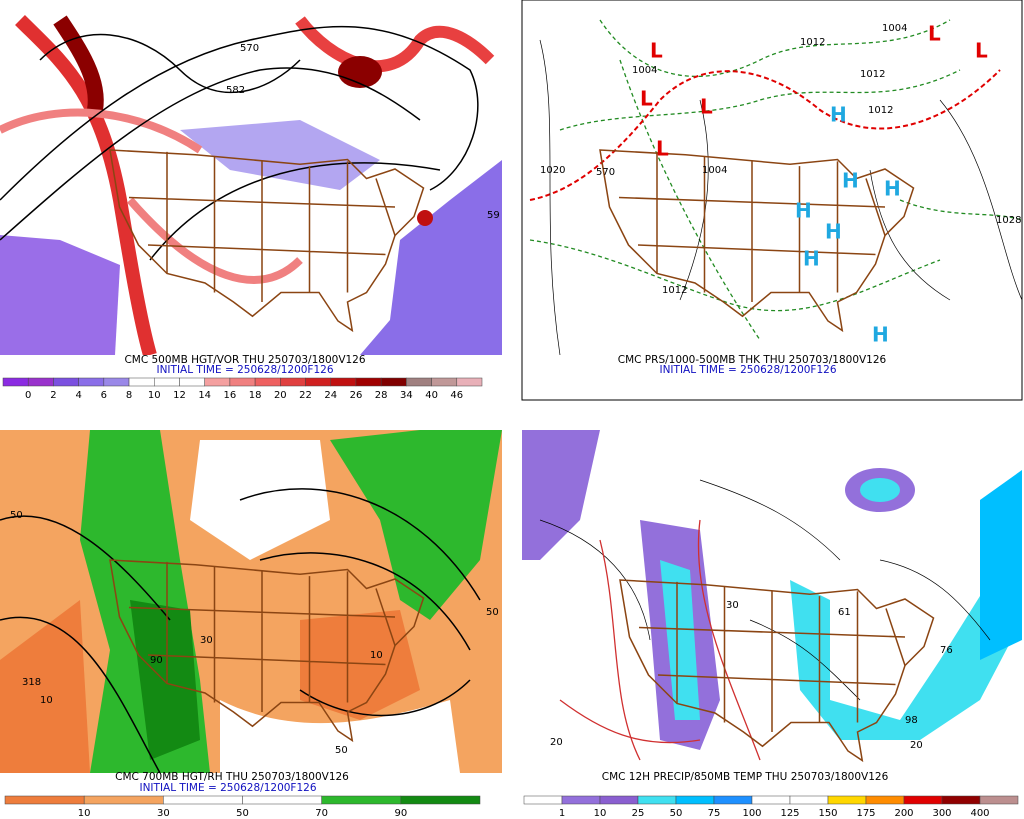 The width and height of the screenshot is (1024, 819). I want to click on contour-label: 10, so click(46, 700).